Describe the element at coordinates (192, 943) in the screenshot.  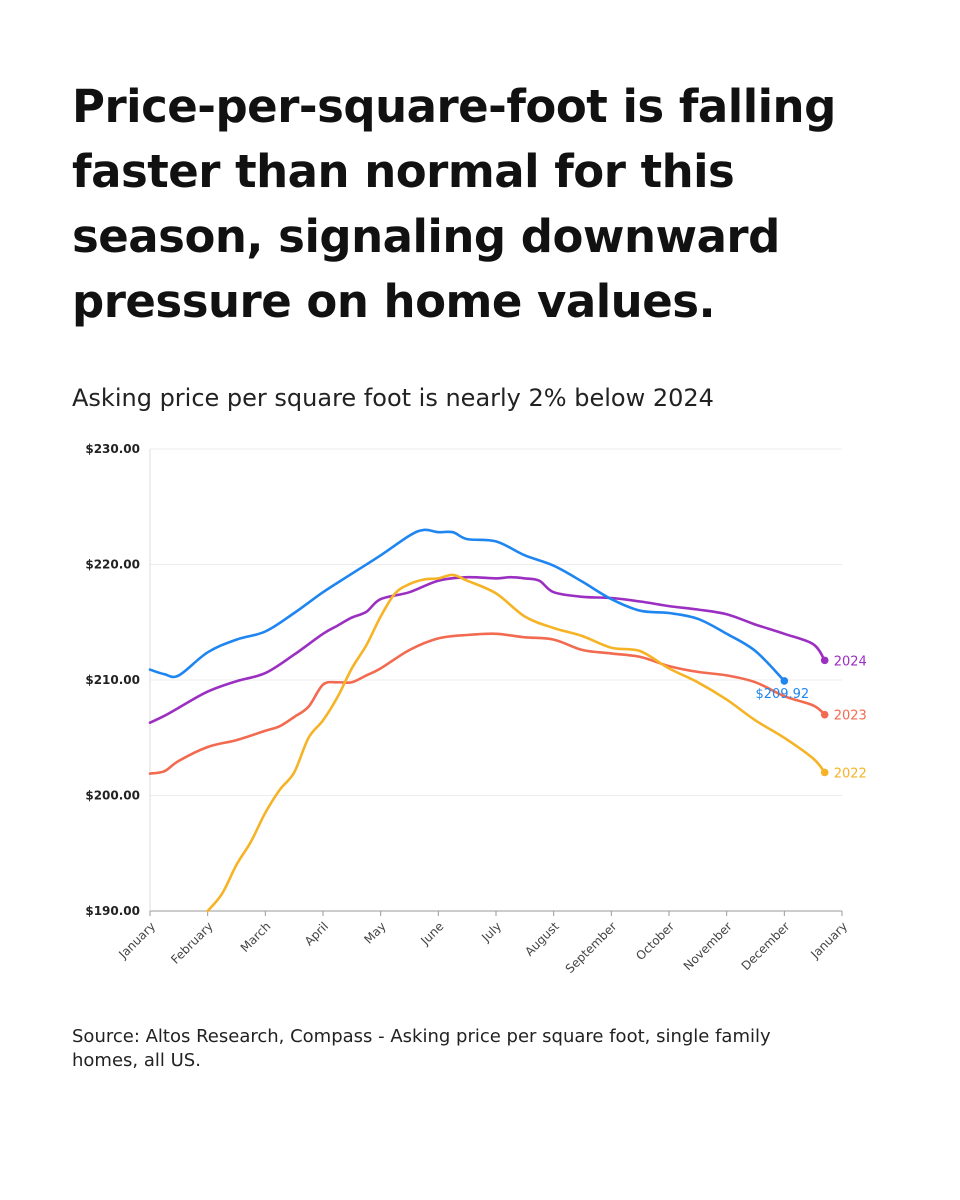
I see `x-tick-label: February` at that location.